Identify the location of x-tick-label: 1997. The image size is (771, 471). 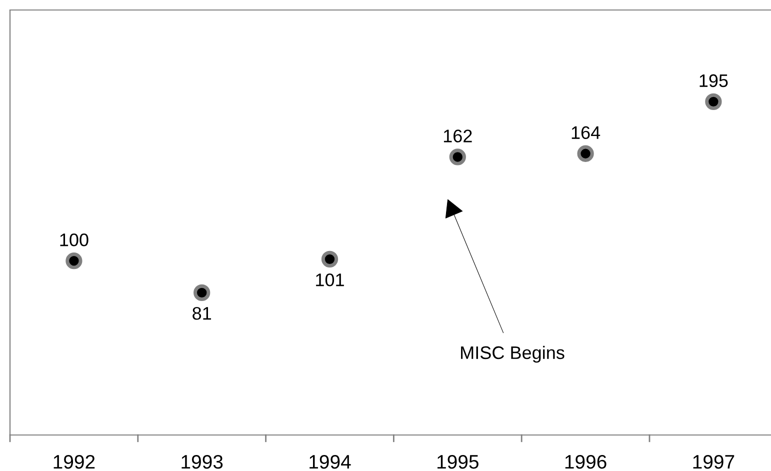
(713, 461).